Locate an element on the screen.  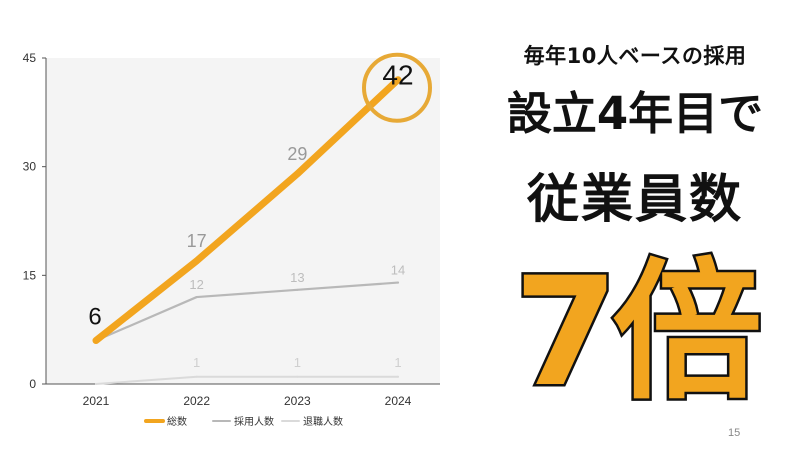
data-label: 12 is located at coordinates (196, 284).